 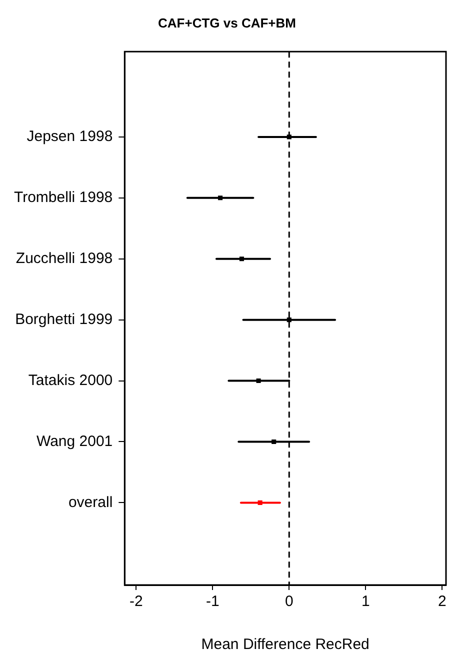 What do you see at coordinates (136, 601) in the screenshot?
I see `x-tick-label: -2` at bounding box center [136, 601].